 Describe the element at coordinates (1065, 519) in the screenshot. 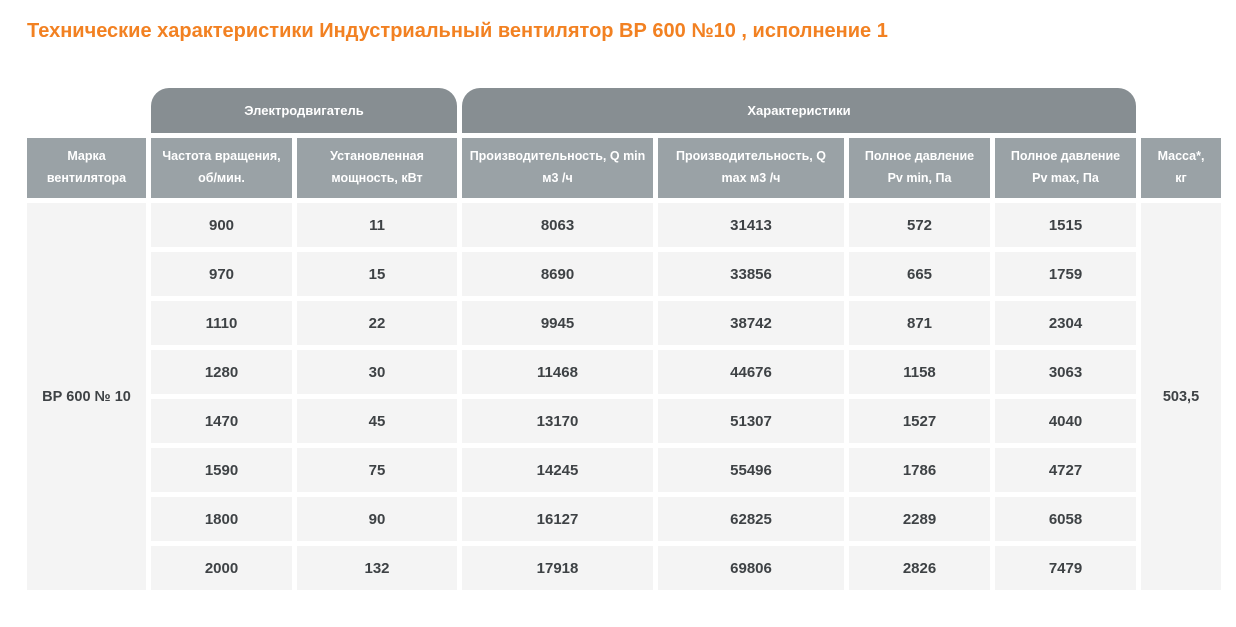

I see `cell-pv-max: 6058` at that location.